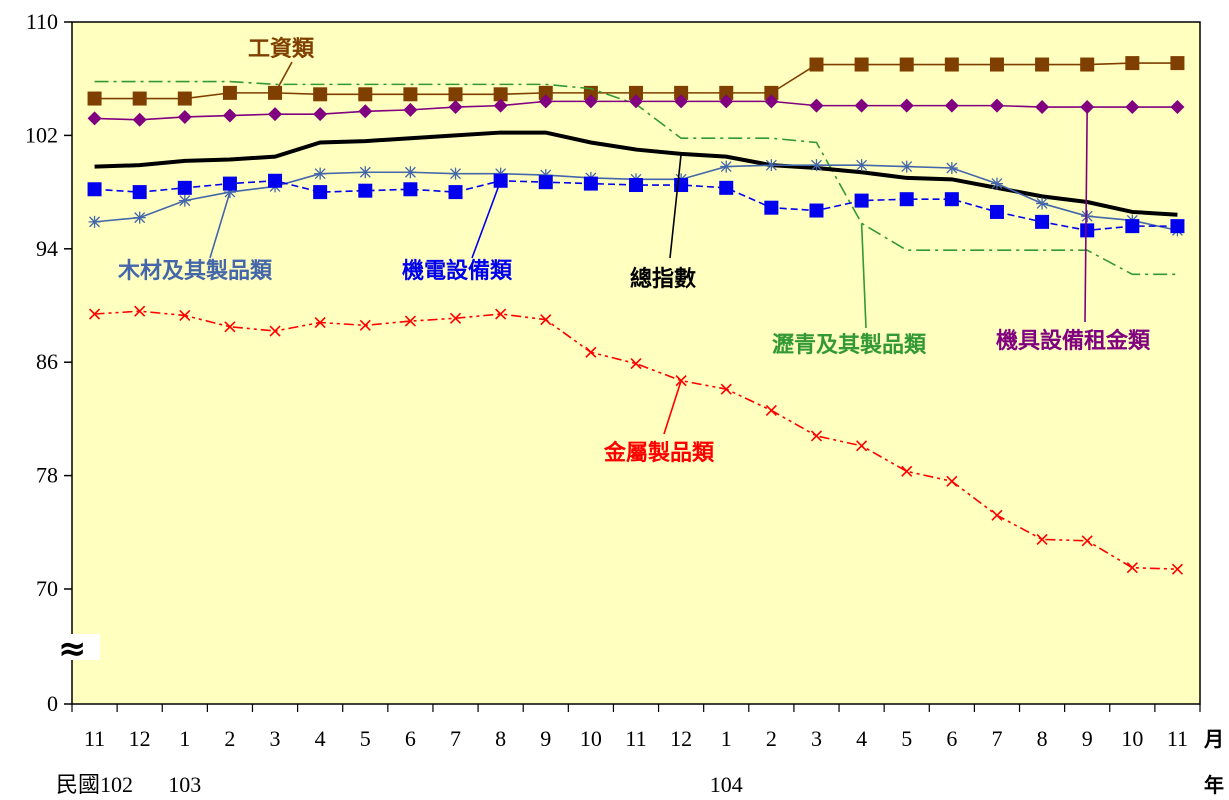  Describe the element at coordinates (816, 738) in the screenshot. I see `x-tick-label: 3` at that location.